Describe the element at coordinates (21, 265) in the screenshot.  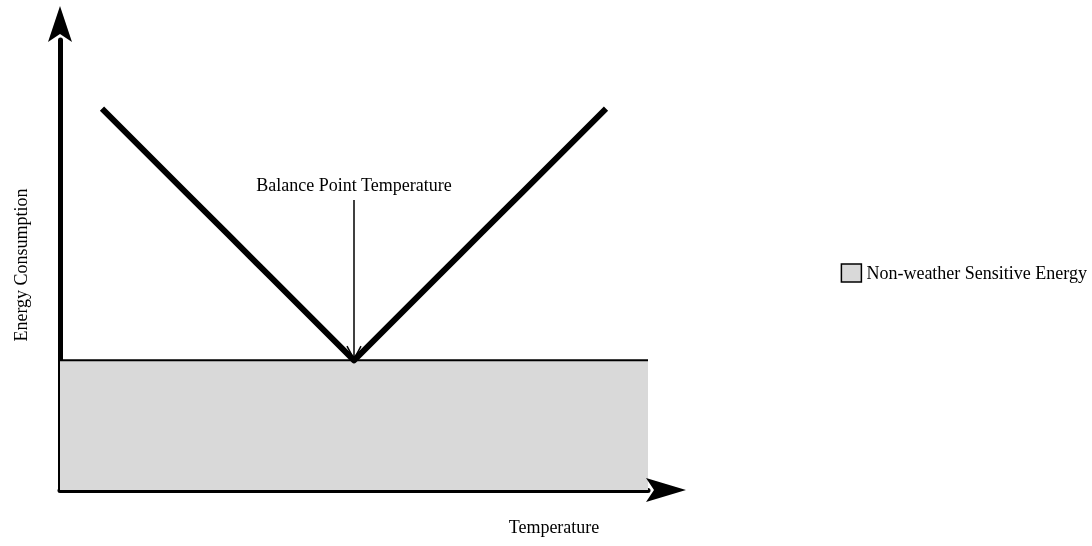
I see `y-axis-title: Energy Consumption` at that location.